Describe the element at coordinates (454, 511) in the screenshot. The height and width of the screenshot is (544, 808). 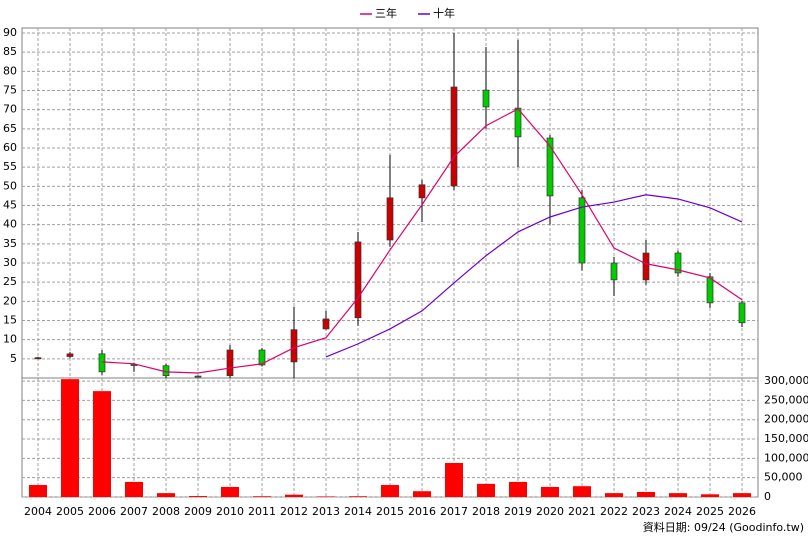
I see `x-tick-label: 2017` at that location.